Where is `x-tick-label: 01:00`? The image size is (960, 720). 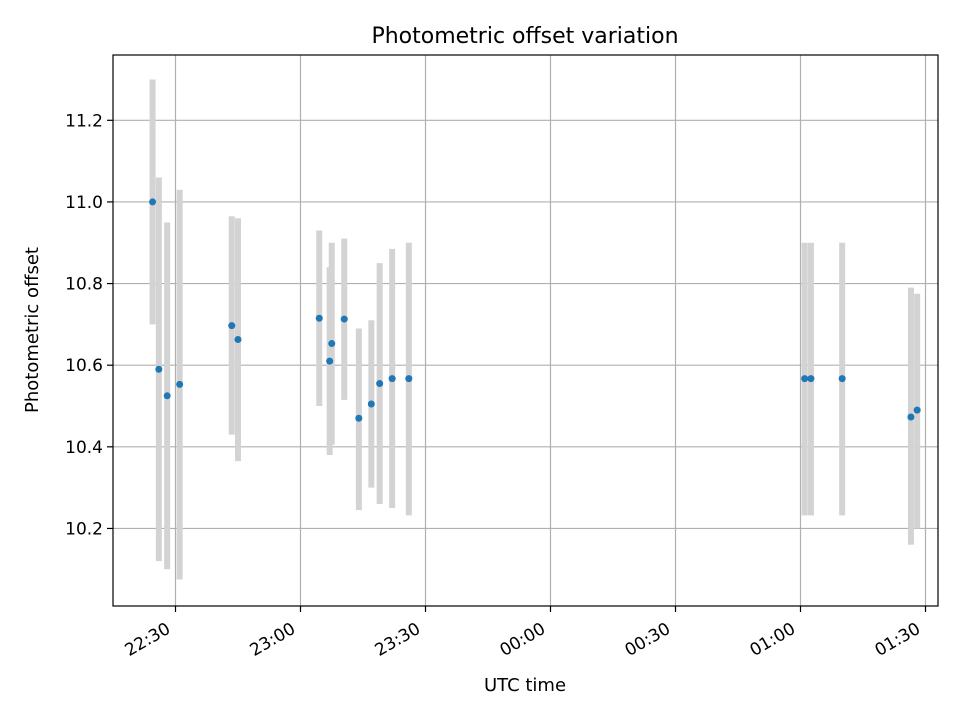
x-tick-label: 01:00 is located at coordinates (773, 640).